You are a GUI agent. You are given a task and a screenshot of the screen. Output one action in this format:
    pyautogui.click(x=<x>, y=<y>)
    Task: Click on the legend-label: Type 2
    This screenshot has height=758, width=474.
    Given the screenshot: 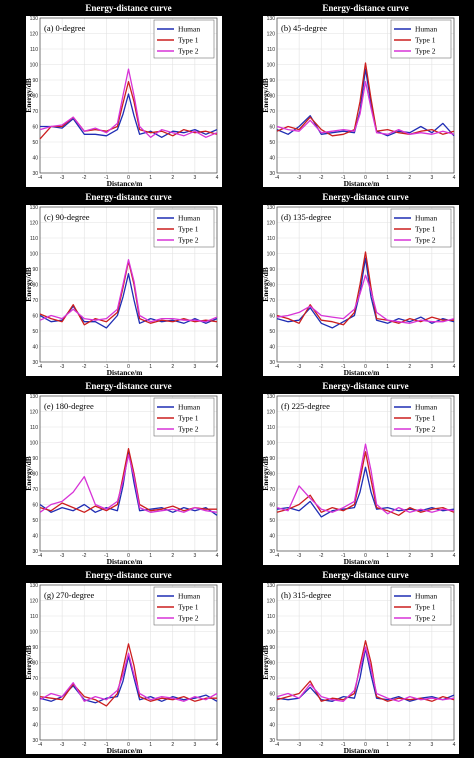 What is the action you would take?
    pyautogui.click(x=188, y=429)
    